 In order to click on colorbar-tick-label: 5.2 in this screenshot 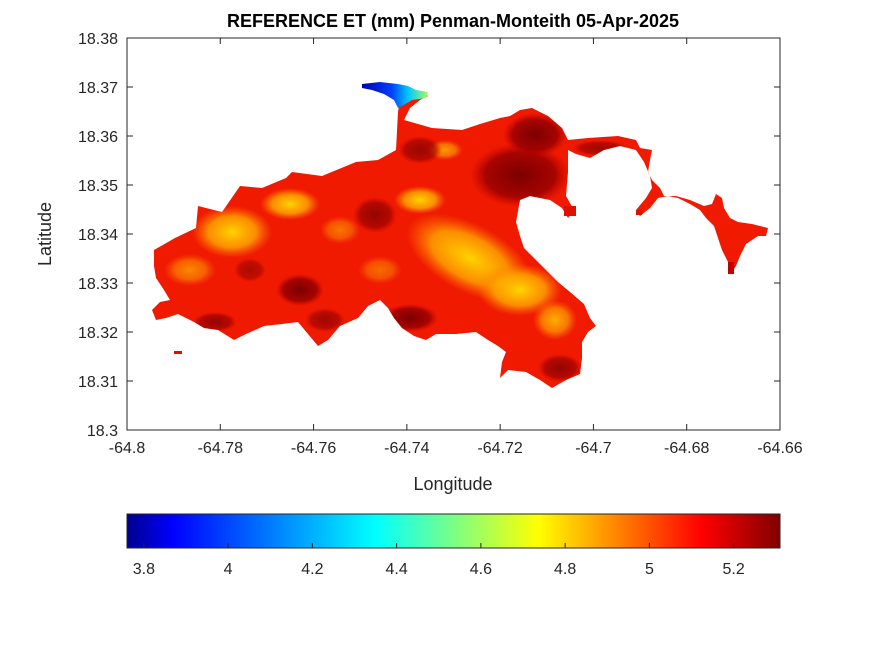, I will do `click(734, 569)`.